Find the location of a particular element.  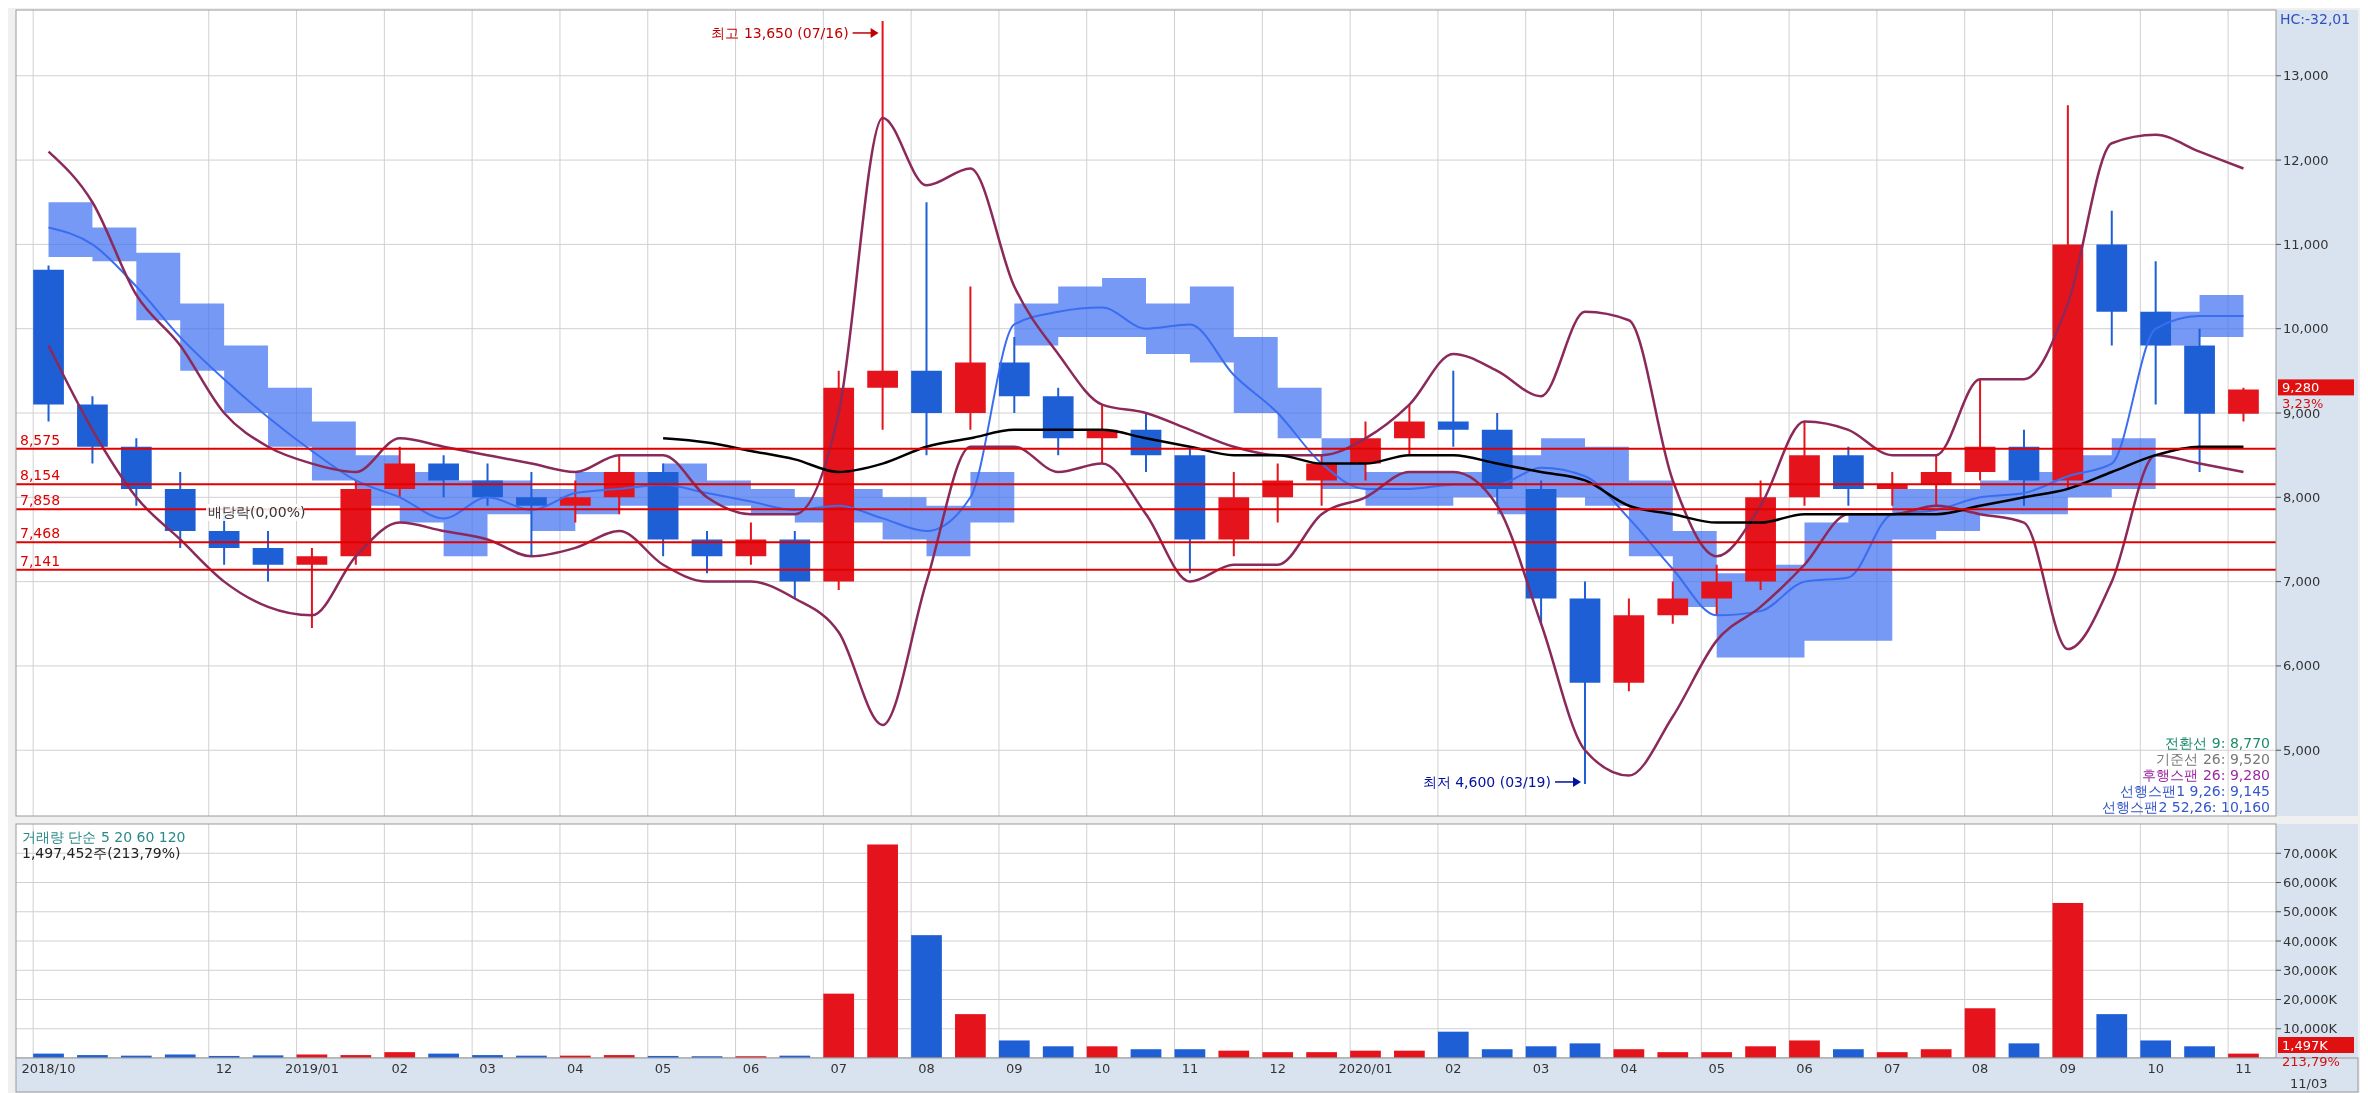

x-tick-label: 2018/10 is located at coordinates (48, 1068).